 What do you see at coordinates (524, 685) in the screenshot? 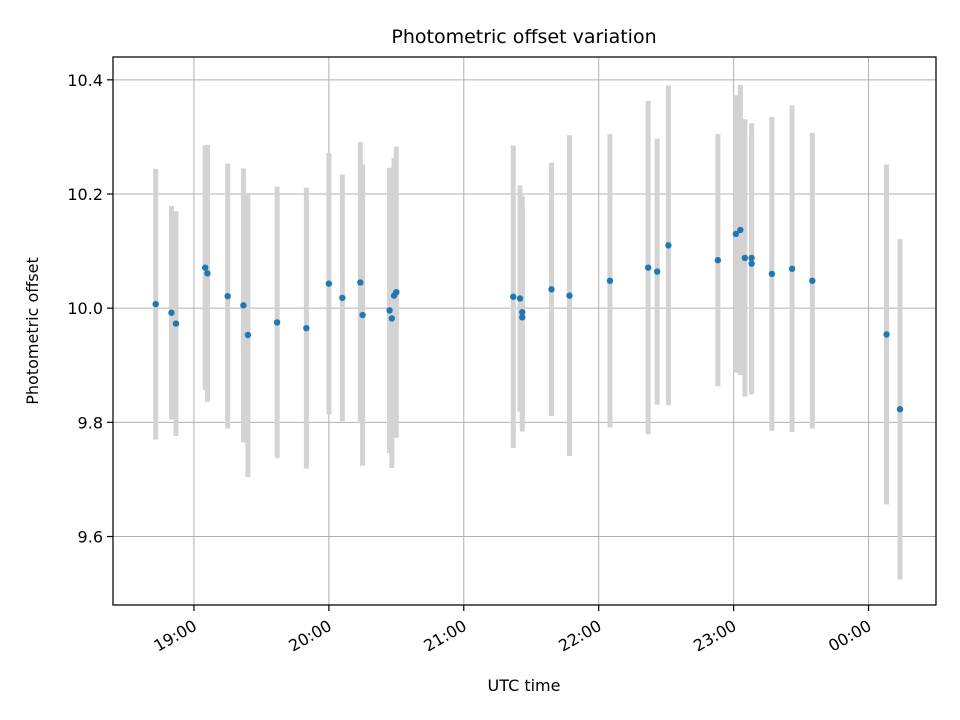
I see `x-axis-label: UTC time` at bounding box center [524, 685].